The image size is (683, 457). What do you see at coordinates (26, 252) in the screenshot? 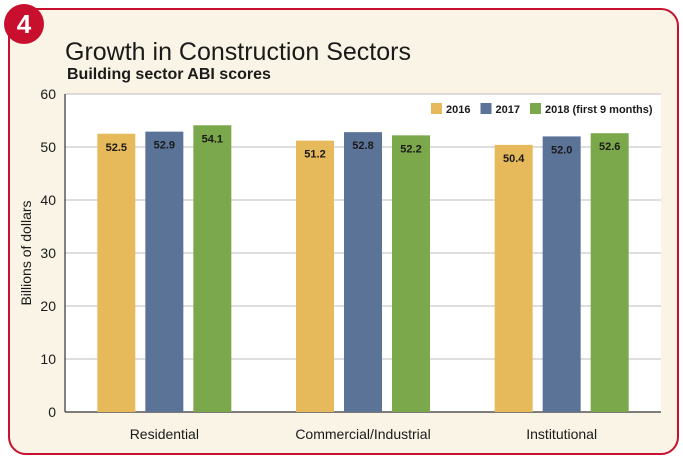
I see `y-axis-title: Billions of dollars` at bounding box center [26, 252].